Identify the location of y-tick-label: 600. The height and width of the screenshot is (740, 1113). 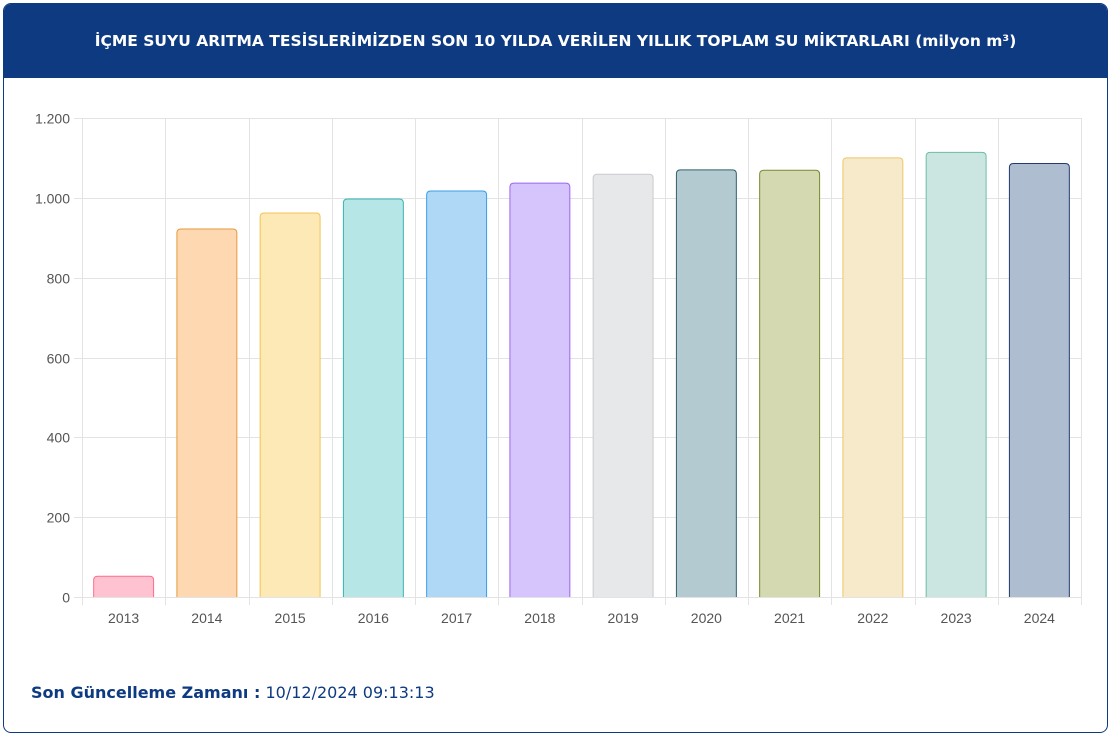
(59, 359).